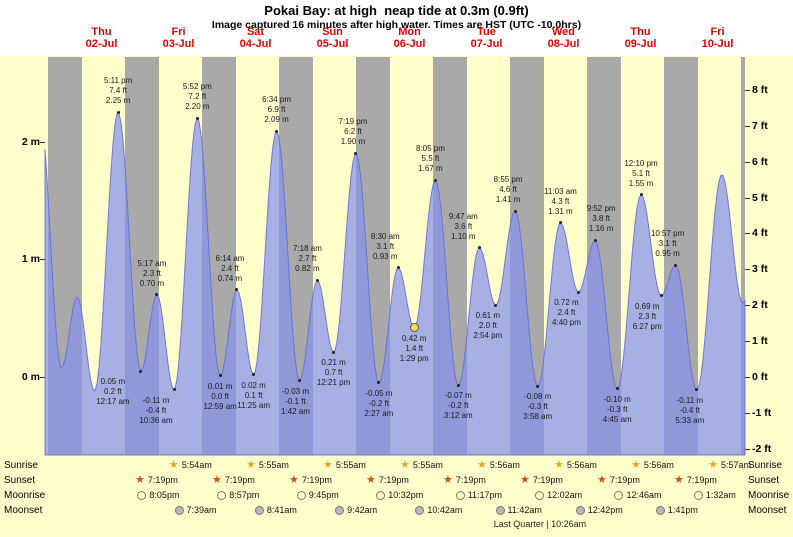 Image resolution: width=793 pixels, height=537 pixels. I want to click on astro-row-label-right: Sunrise, so click(765, 465).